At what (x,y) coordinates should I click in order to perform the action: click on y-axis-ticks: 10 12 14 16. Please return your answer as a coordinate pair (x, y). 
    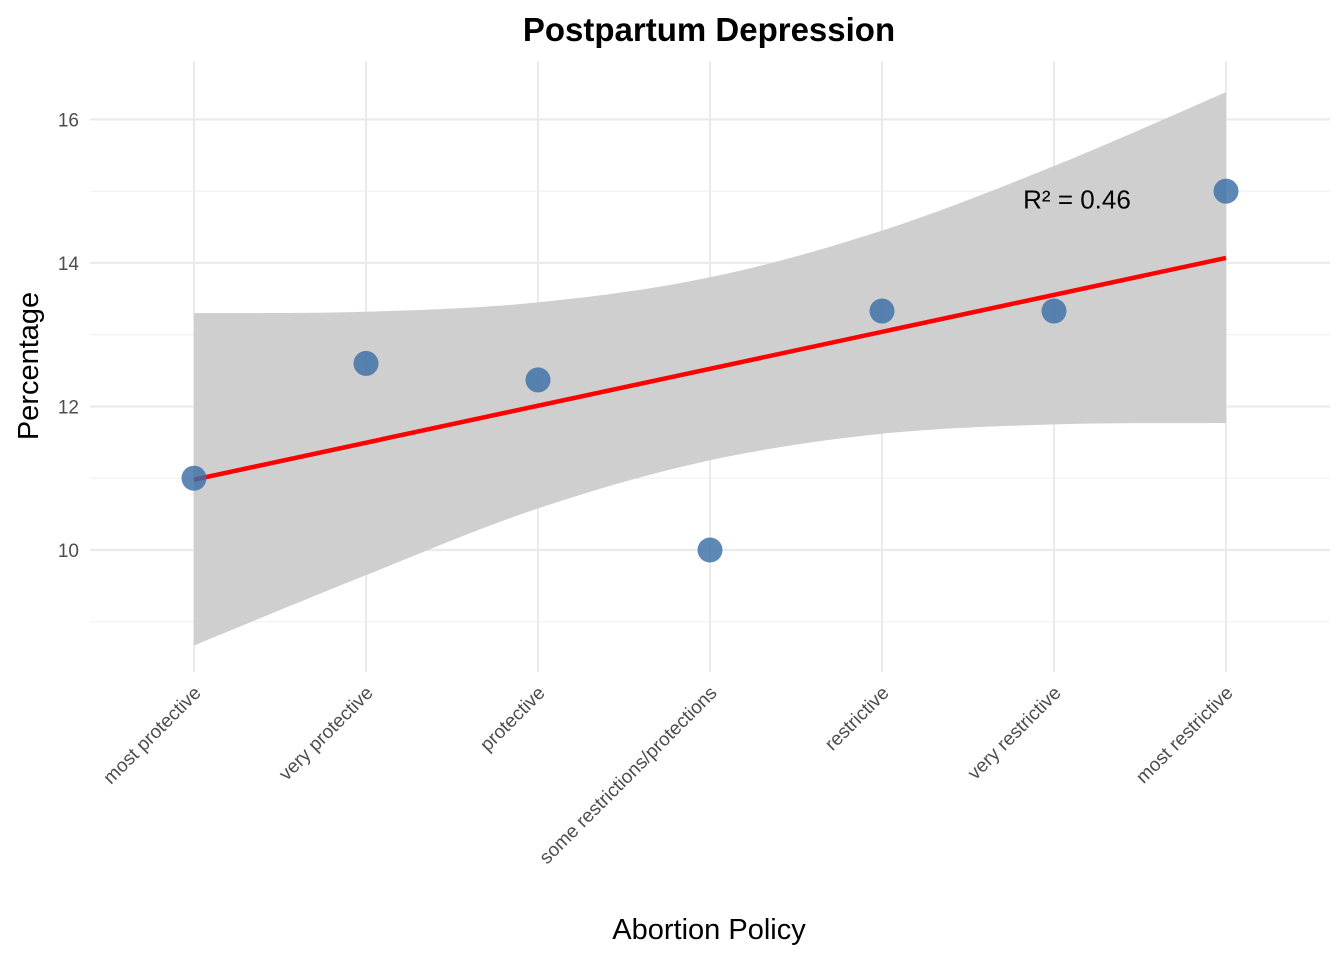
    Looking at the image, I should click on (69, 336).